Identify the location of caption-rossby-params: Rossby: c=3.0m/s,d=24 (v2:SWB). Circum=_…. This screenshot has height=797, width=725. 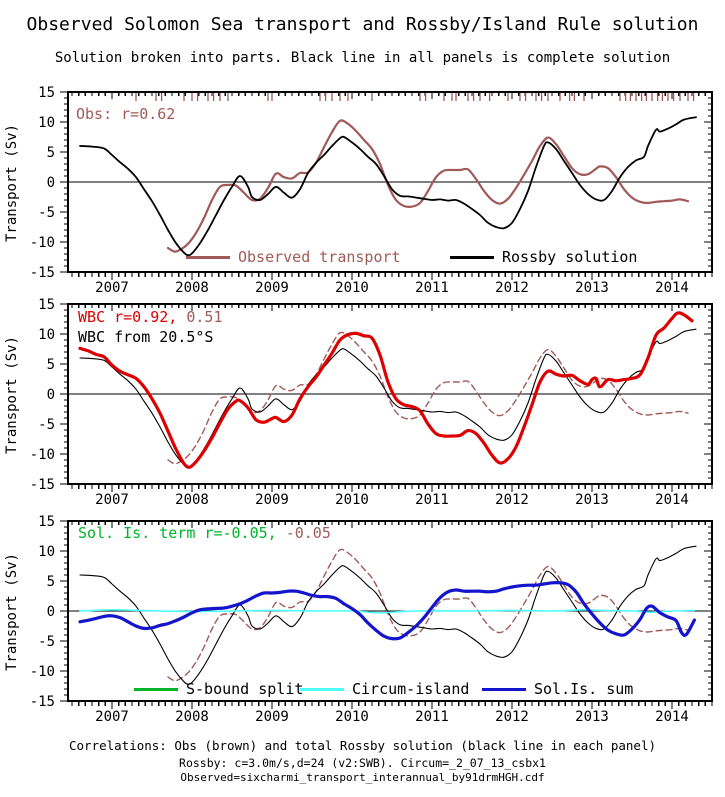
(362, 763).